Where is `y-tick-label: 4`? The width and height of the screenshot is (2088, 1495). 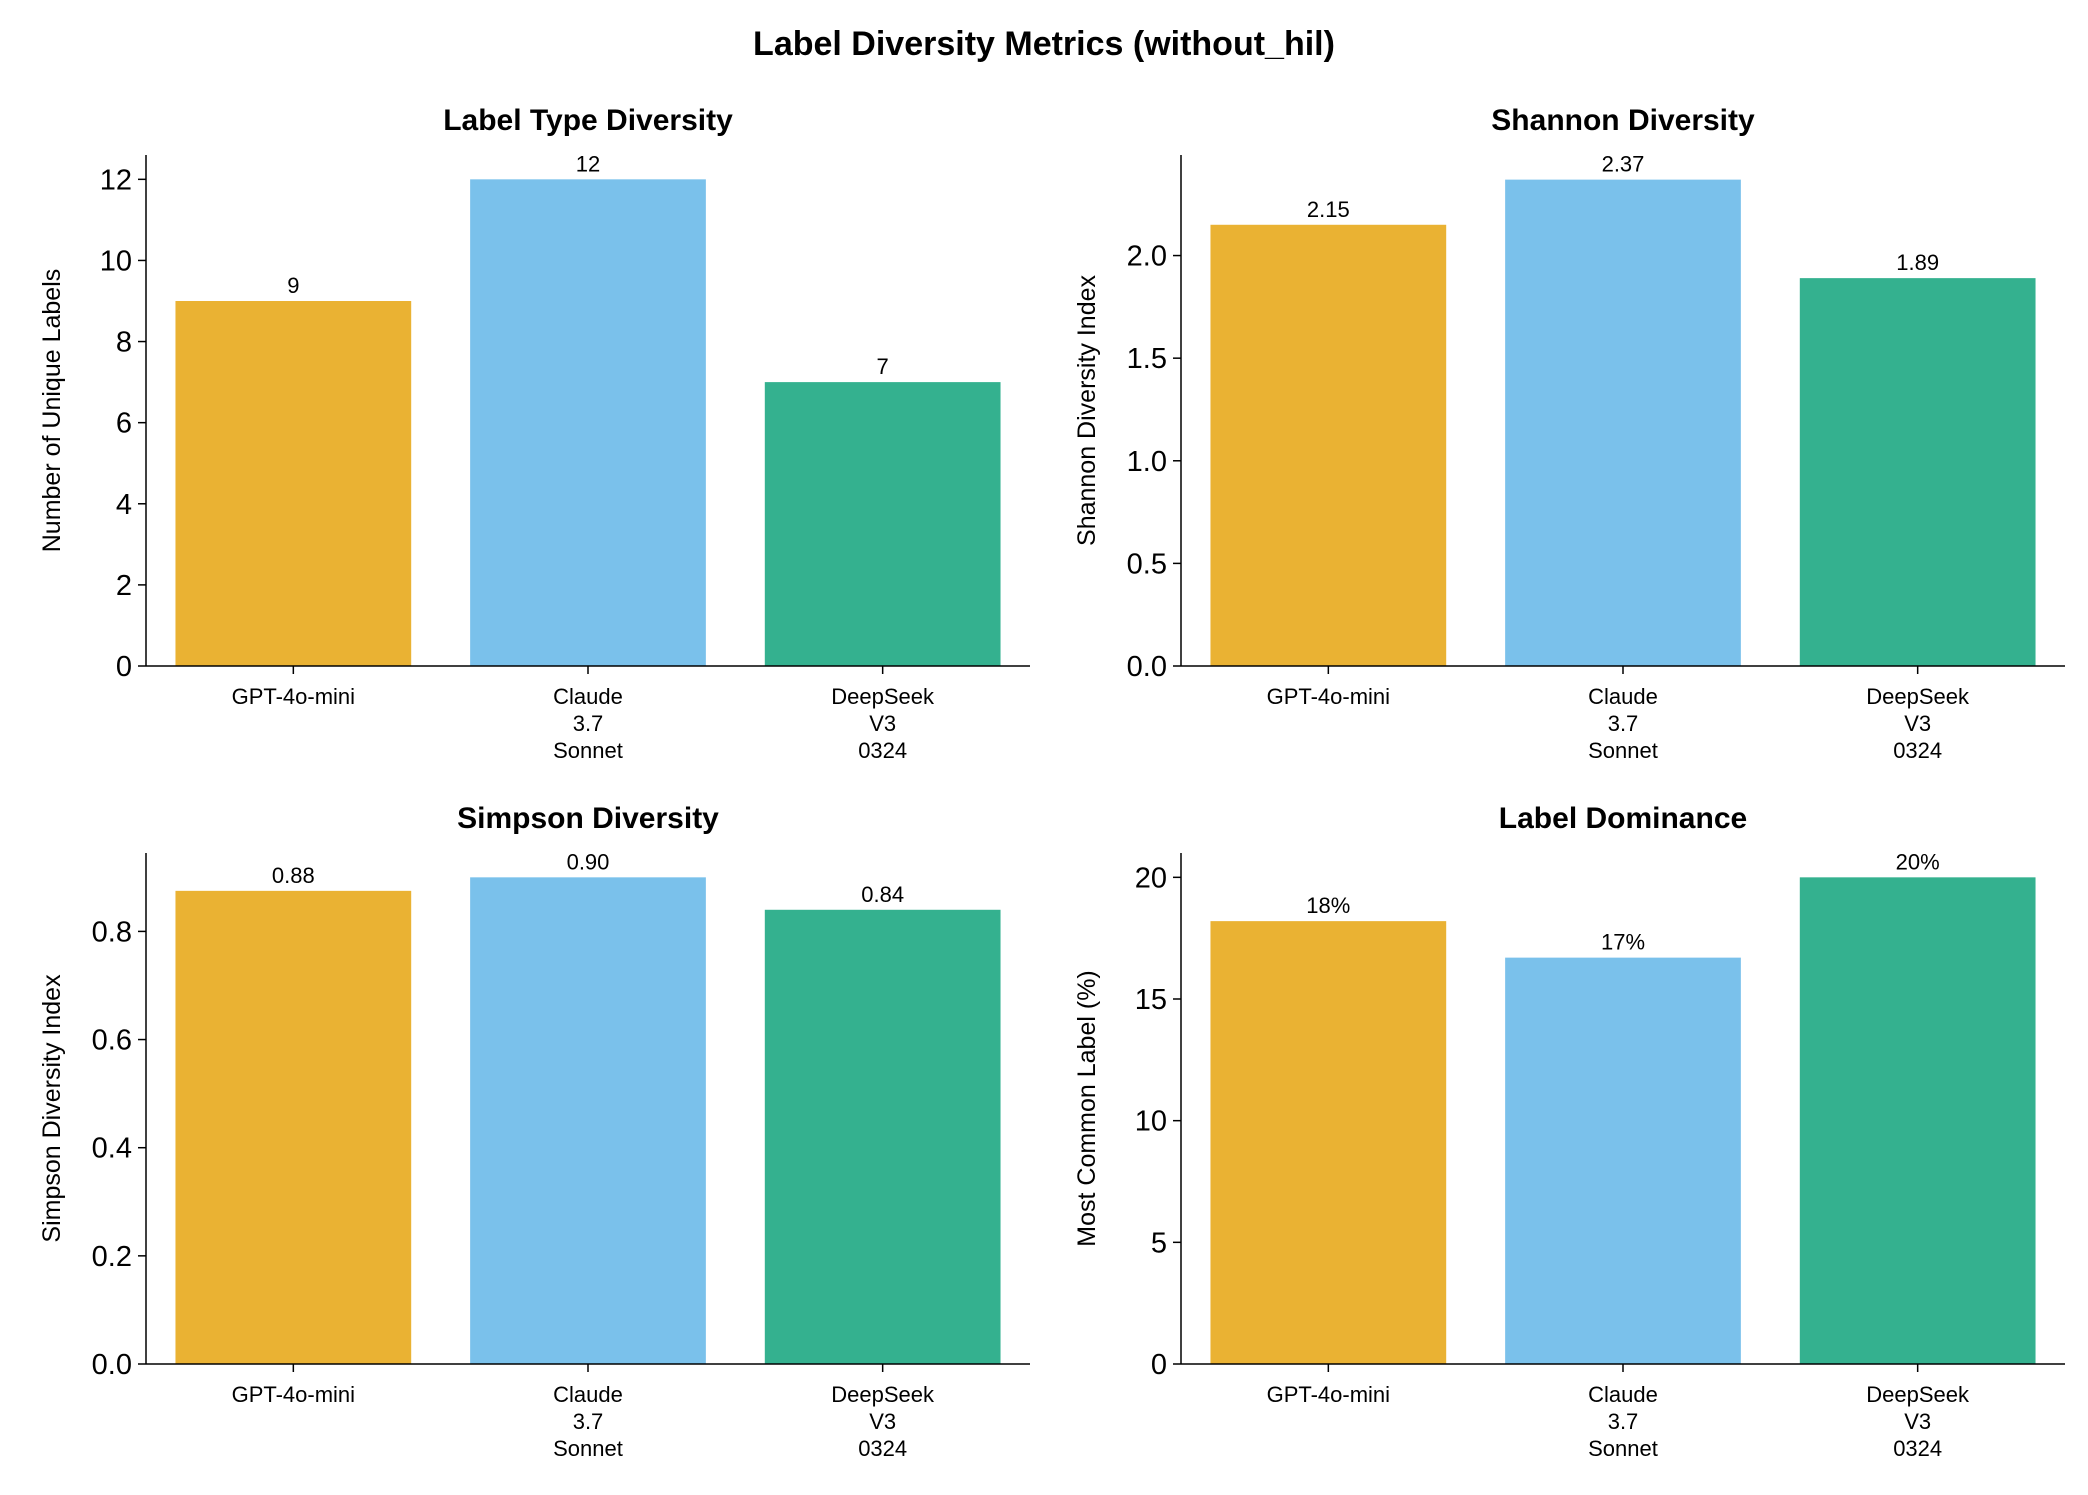
y-tick-label: 4 is located at coordinates (124, 505).